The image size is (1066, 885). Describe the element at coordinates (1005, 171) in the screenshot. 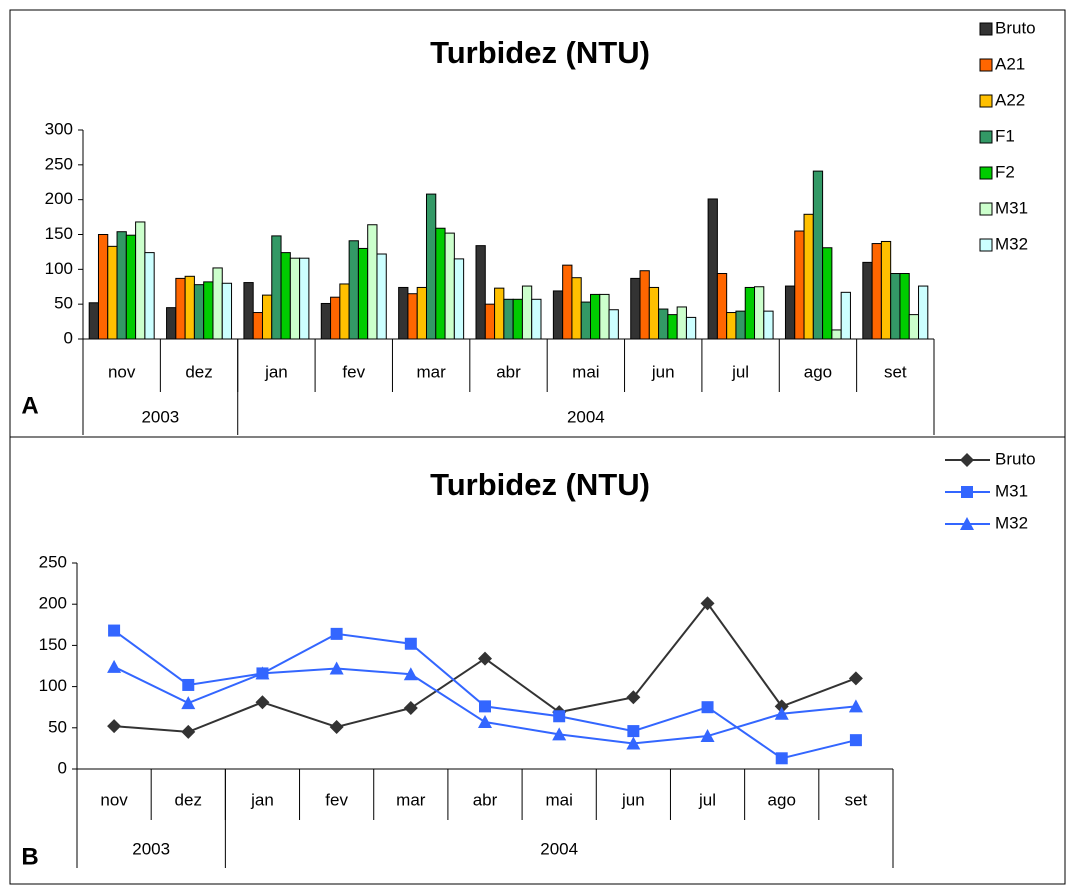

I see `legend-label: F2` at that location.